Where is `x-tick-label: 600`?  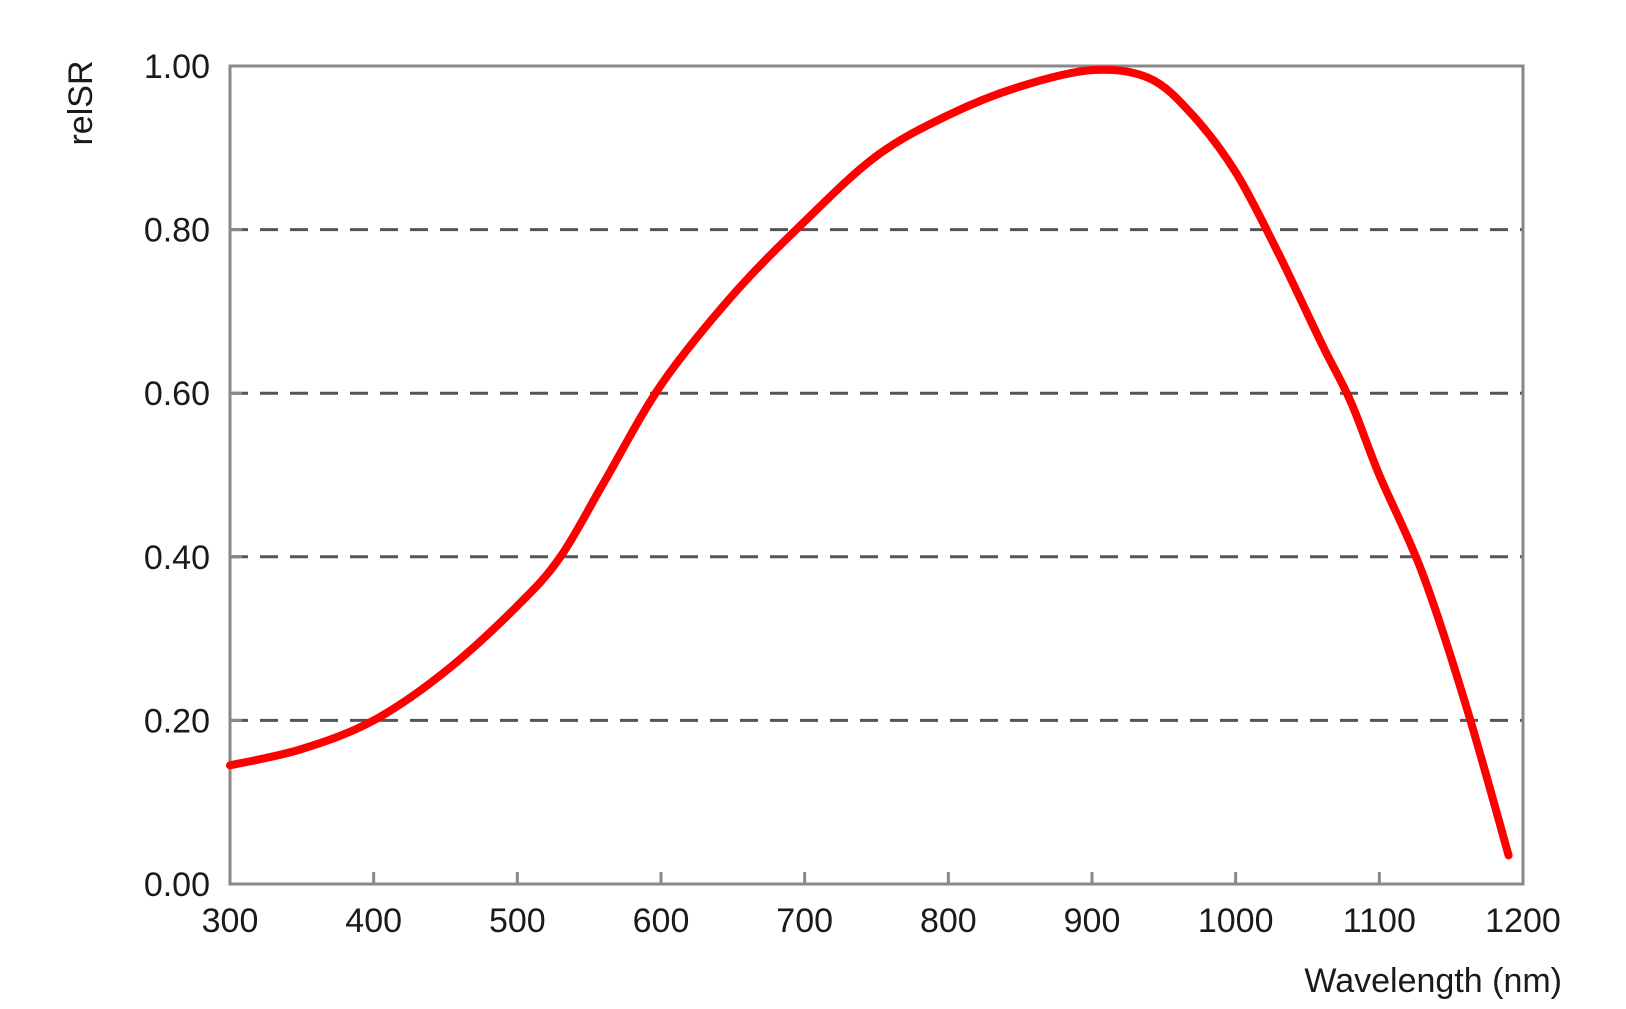 x-tick-label: 600 is located at coordinates (661, 921).